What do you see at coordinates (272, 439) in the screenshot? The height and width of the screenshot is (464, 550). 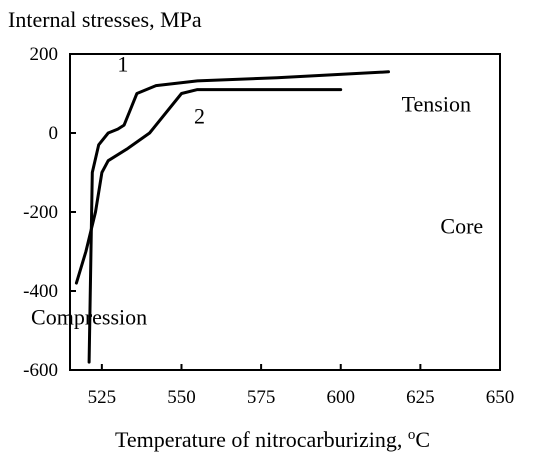 I see `x-axis-label: Temperature of nitrocarburizing, oC` at bounding box center [272, 439].